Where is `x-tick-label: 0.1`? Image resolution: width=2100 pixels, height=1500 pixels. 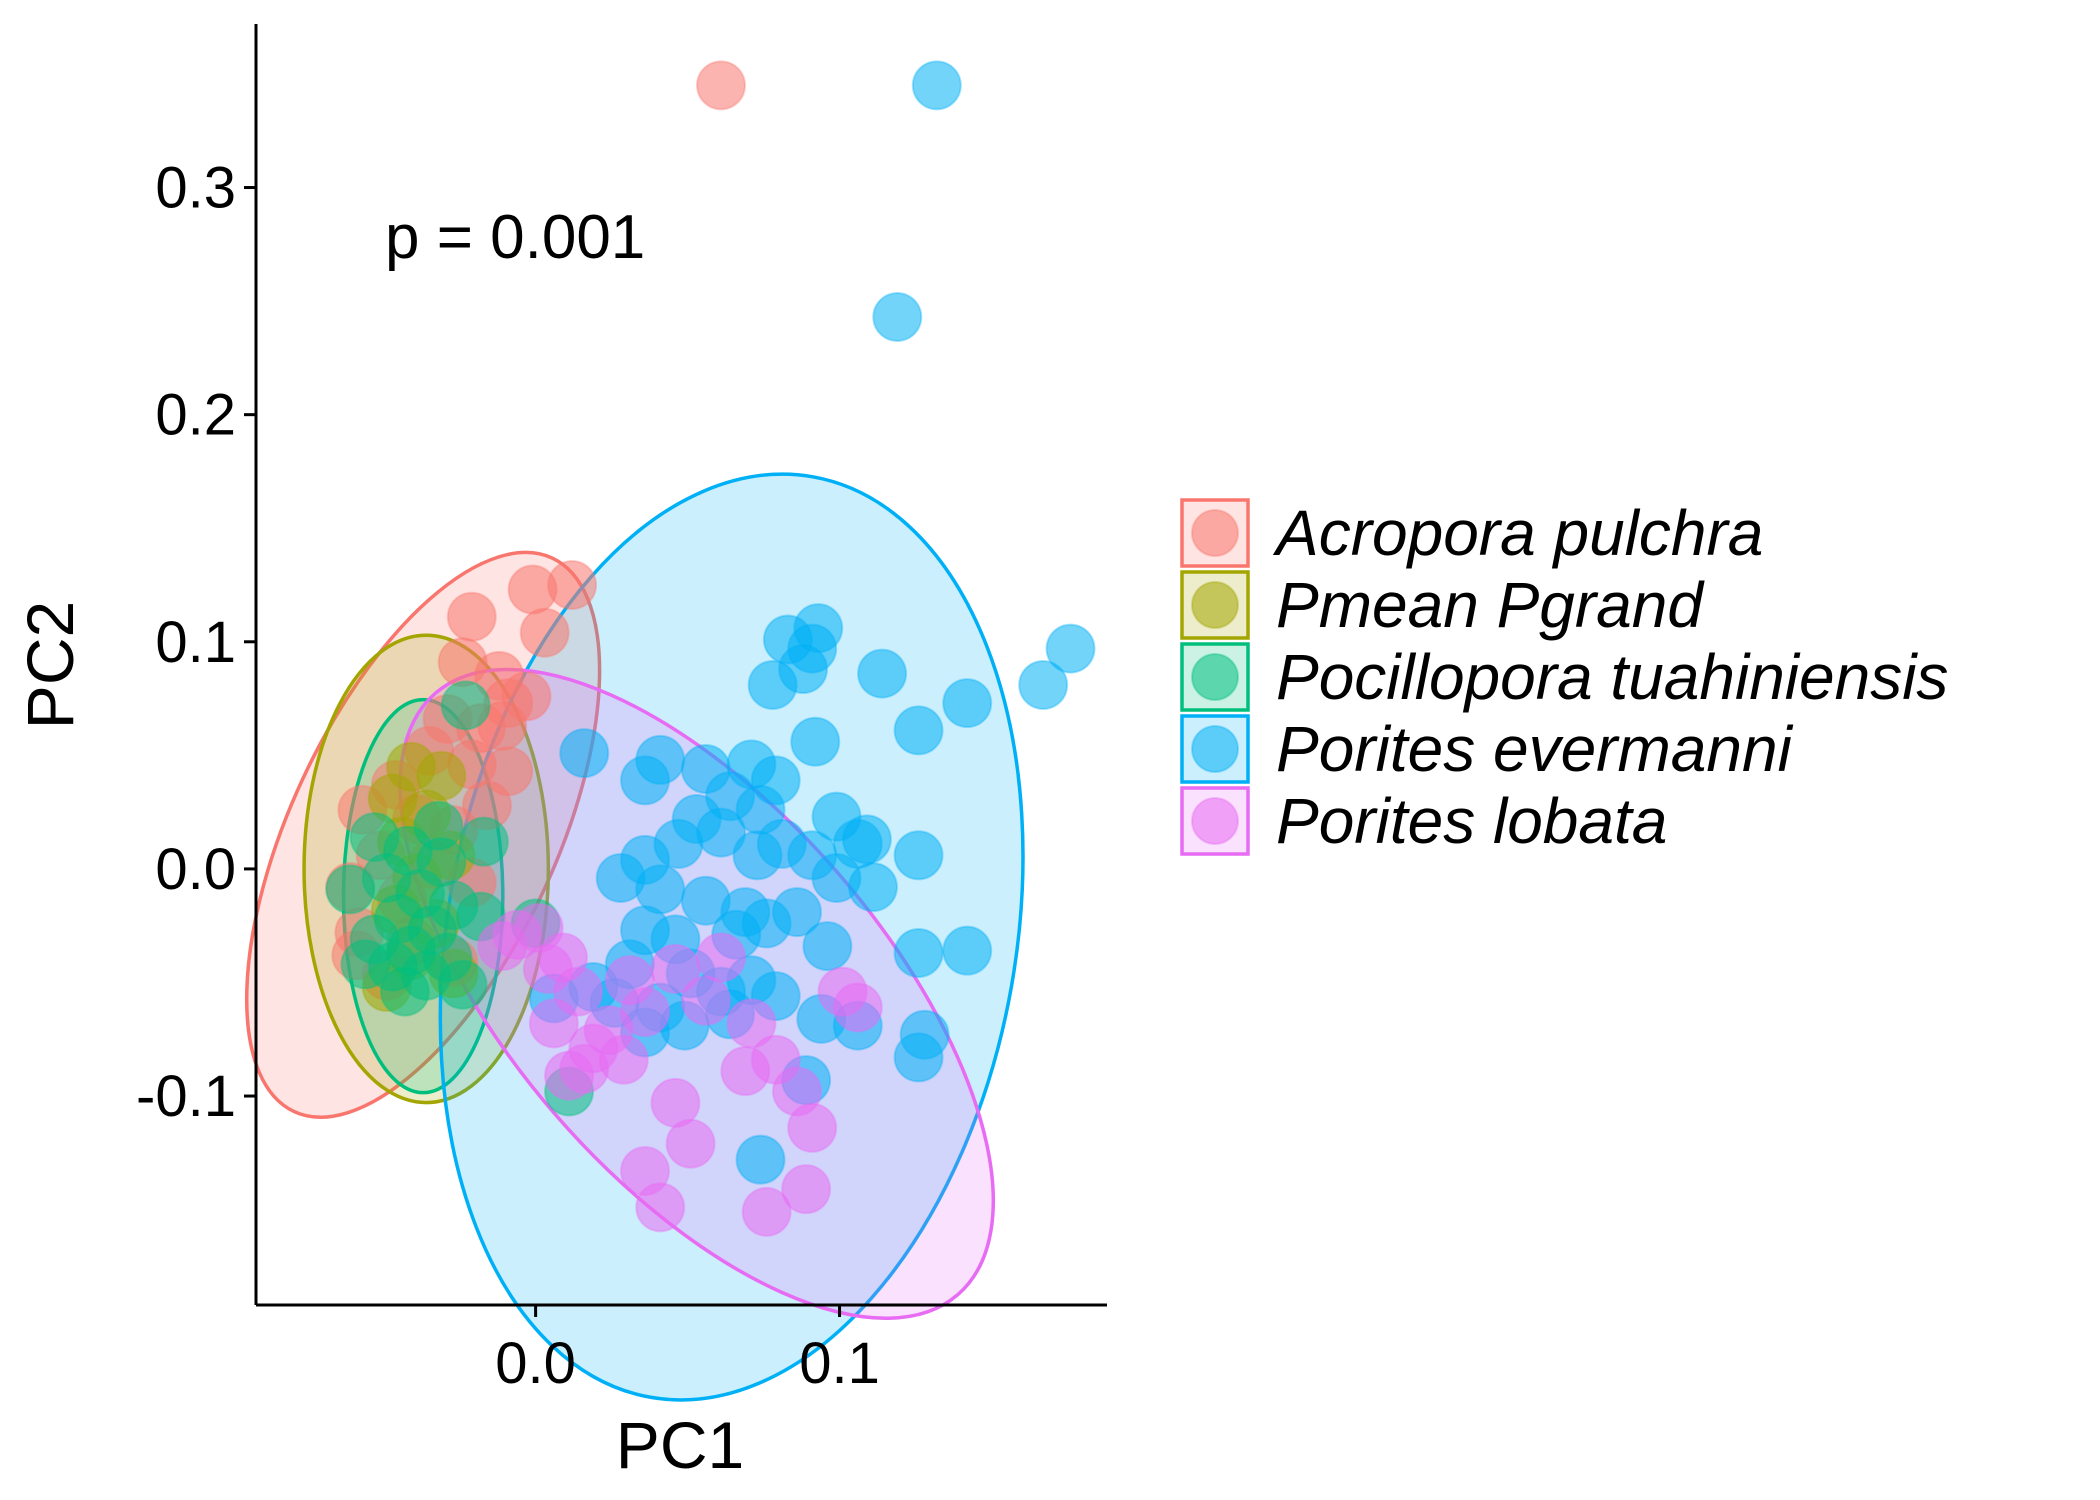
x-tick-label: 0.1 is located at coordinates (839, 1363).